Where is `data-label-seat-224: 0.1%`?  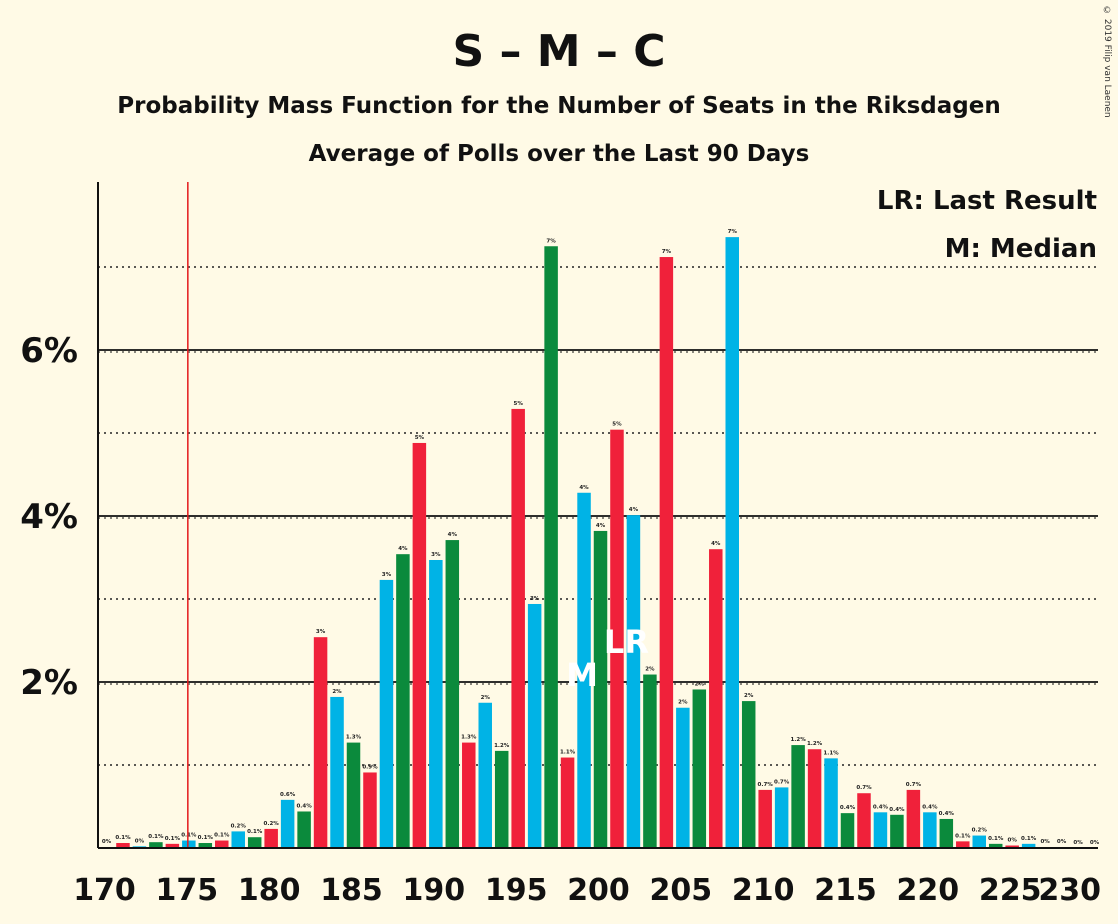 data-label-seat-224: 0.1% is located at coordinates (996, 839).